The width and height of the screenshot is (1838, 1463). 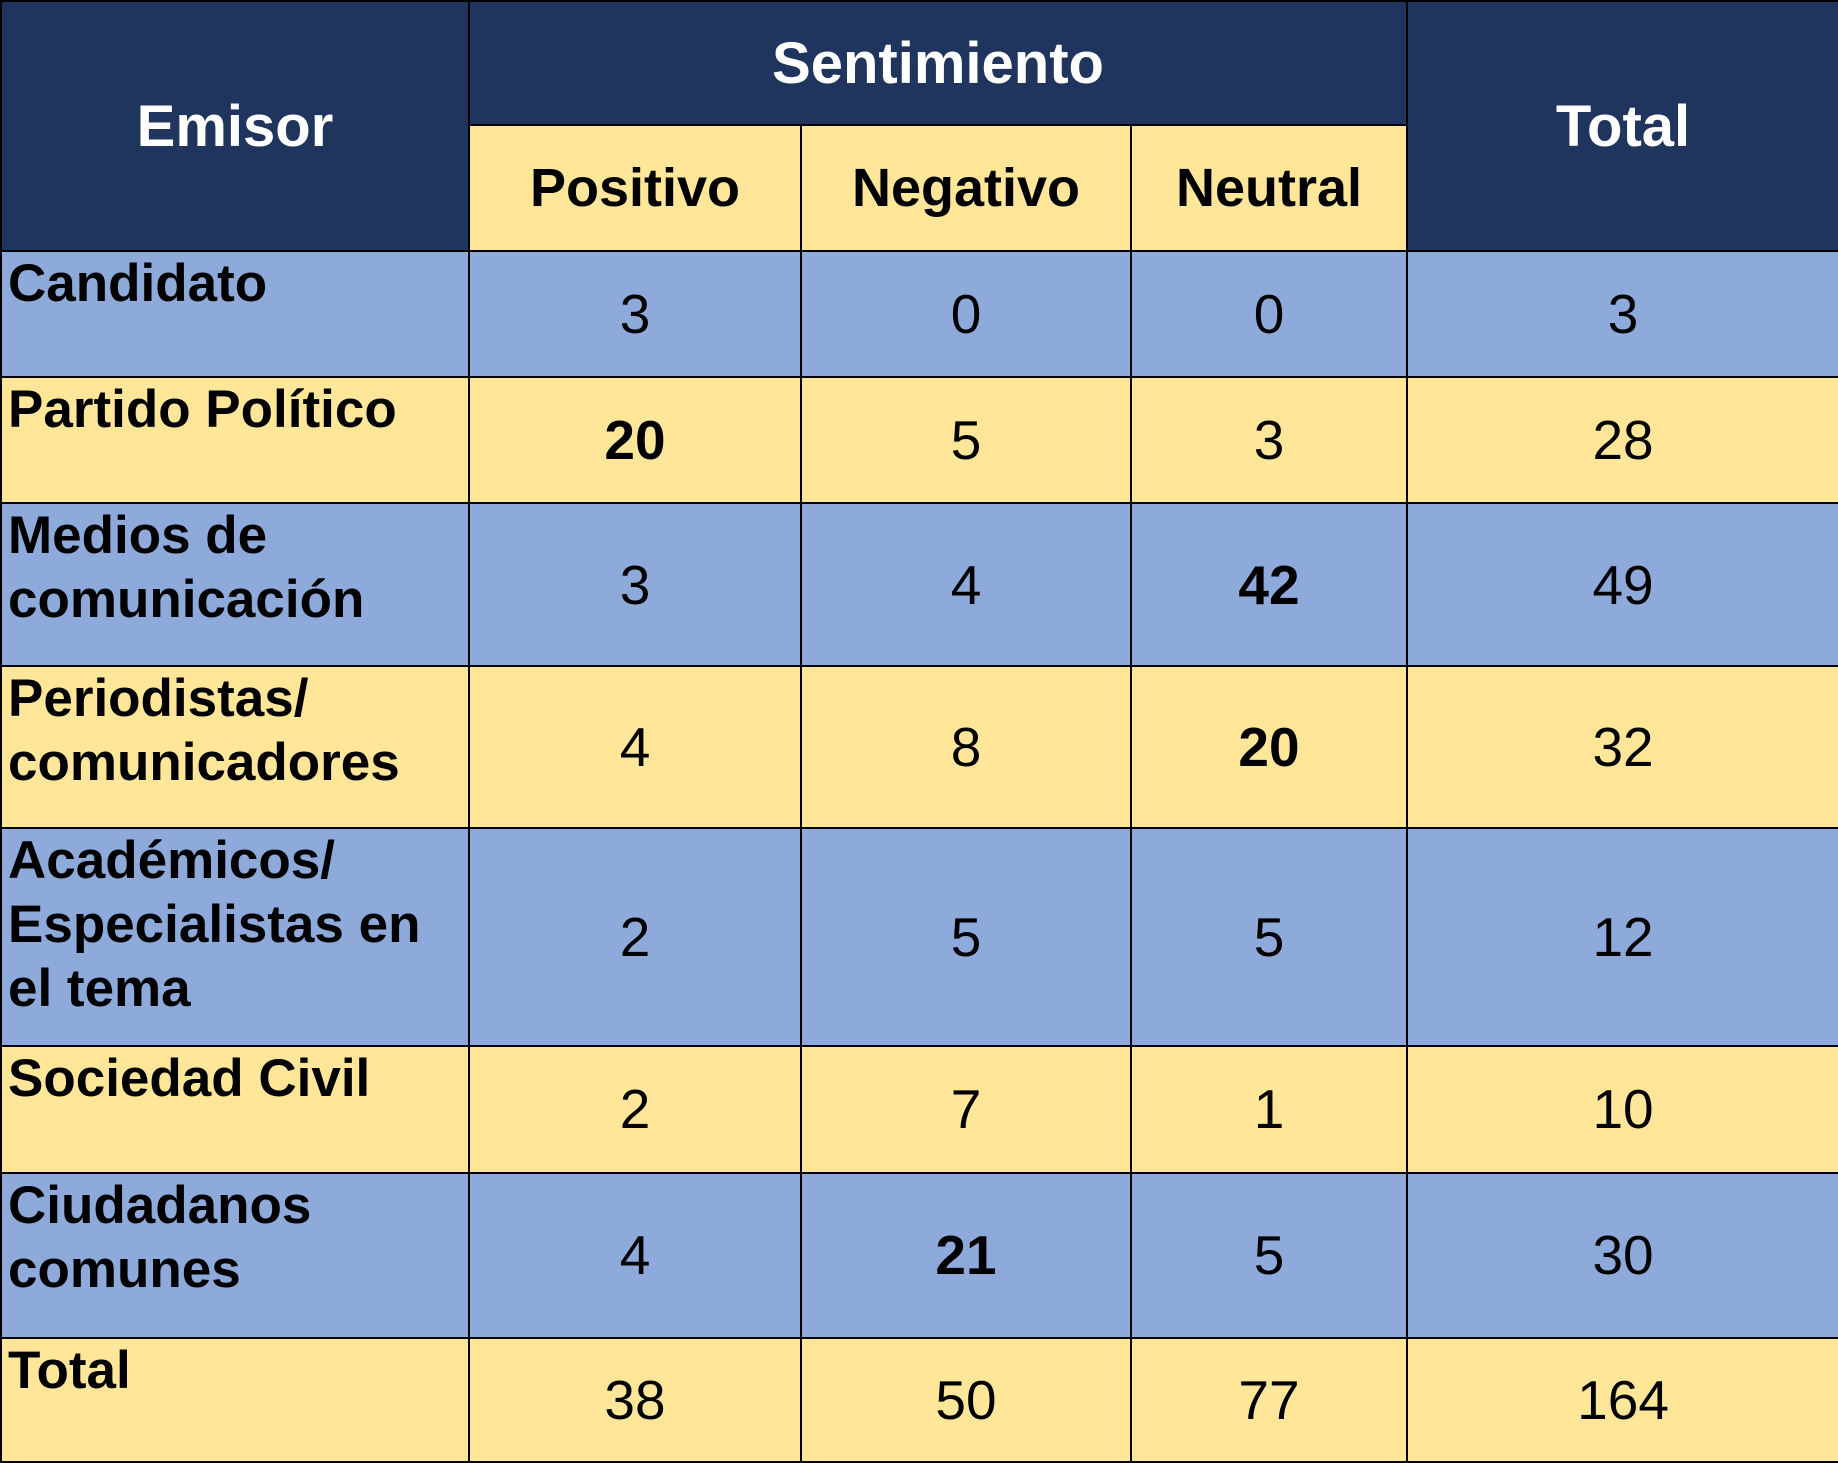 What do you see at coordinates (235, 746) in the screenshot?
I see `row-label: Periodistas/ comunicadores` at bounding box center [235, 746].